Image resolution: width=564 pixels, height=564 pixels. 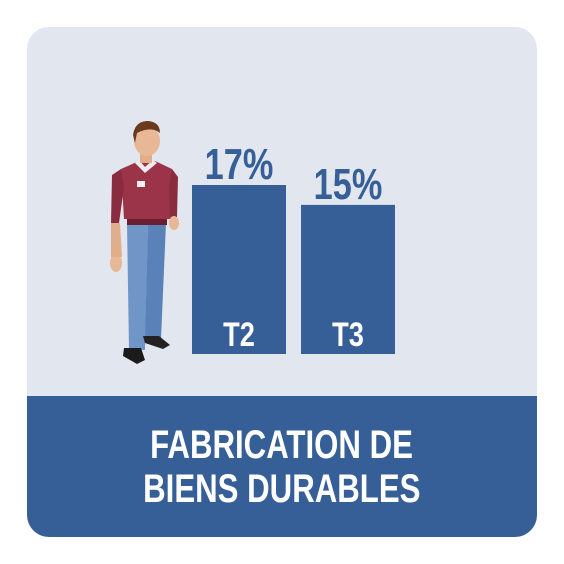 What do you see at coordinates (348, 184) in the screenshot?
I see `value-label-t3: 15%` at bounding box center [348, 184].